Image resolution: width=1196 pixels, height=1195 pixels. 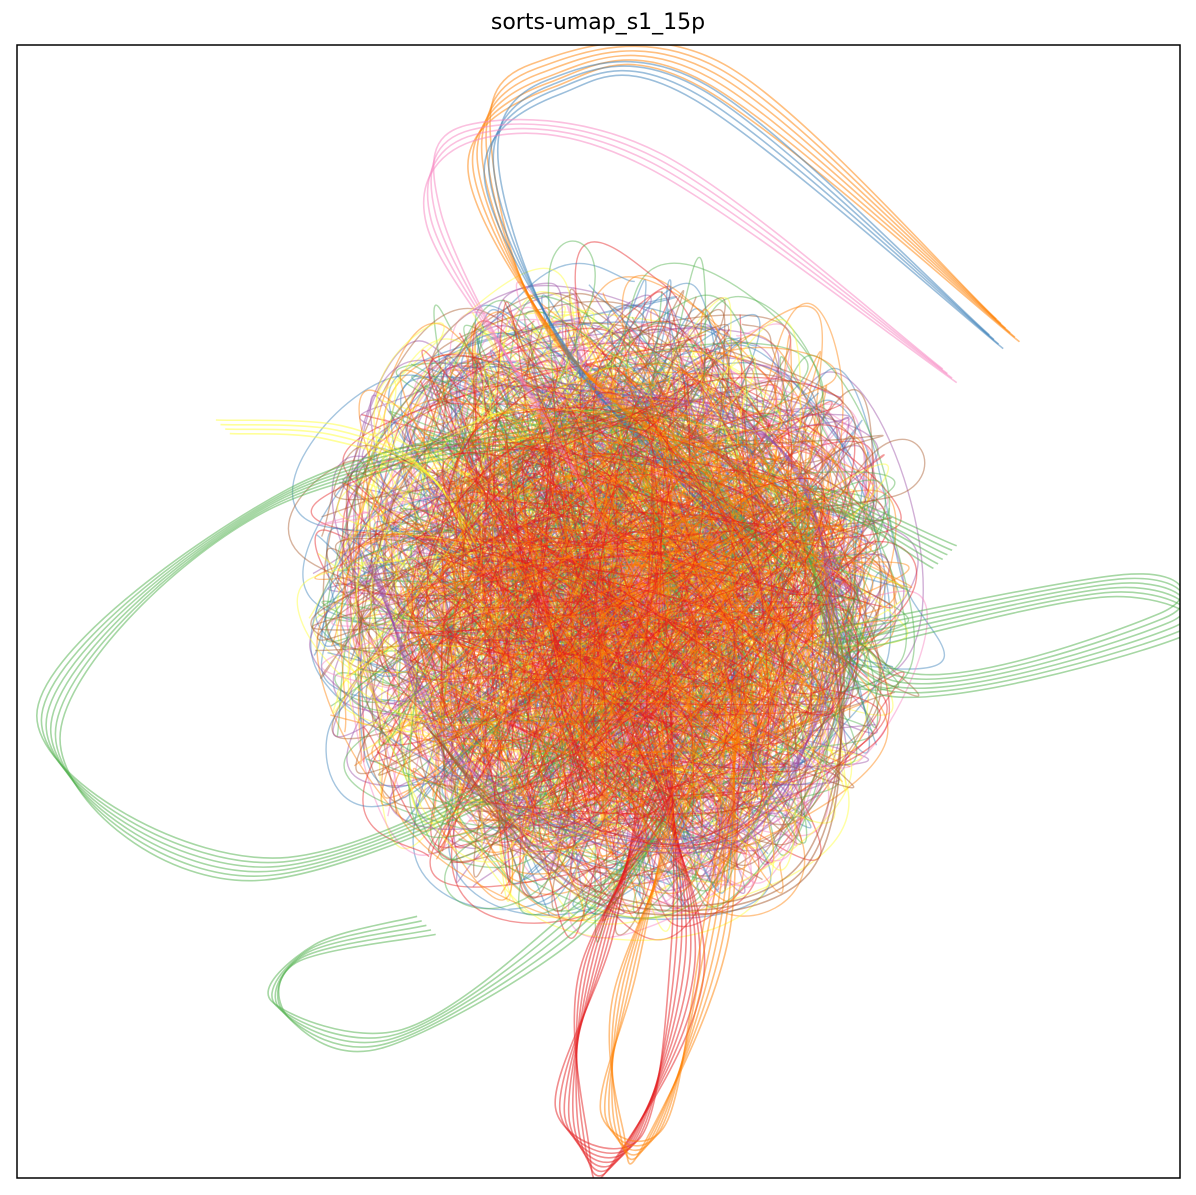 What do you see at coordinates (598, 22) in the screenshot?
I see `chart-title: sorts-umap_s1_15p` at bounding box center [598, 22].